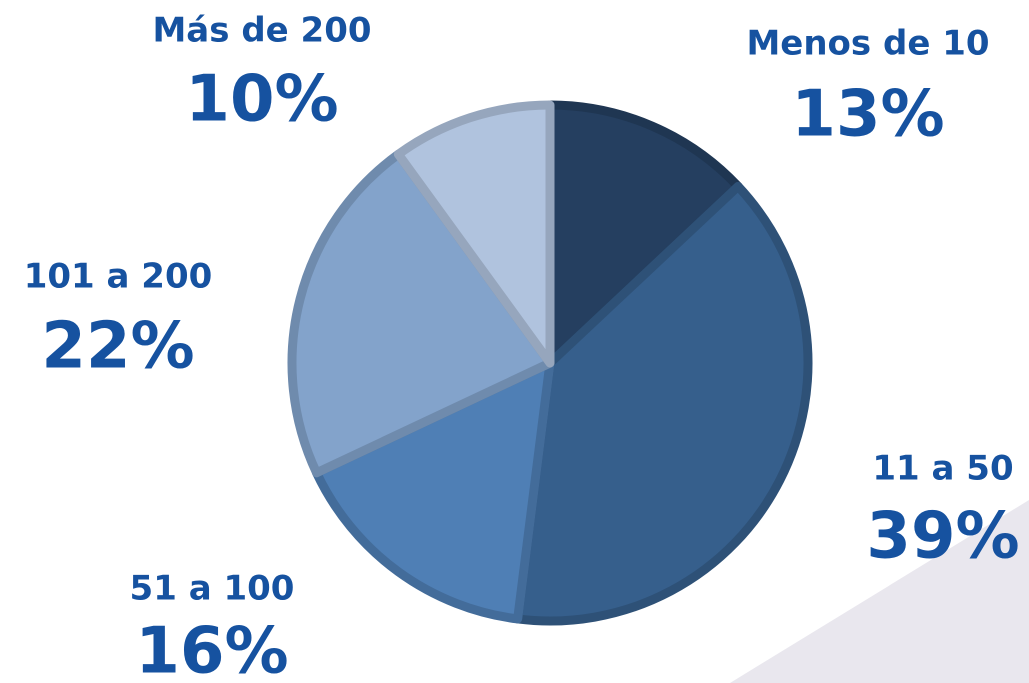 Image resolution: width=1029 pixels, height=683 pixels. Describe the element at coordinates (867, 115) in the screenshot. I see `slice-percent: 13%` at that location.